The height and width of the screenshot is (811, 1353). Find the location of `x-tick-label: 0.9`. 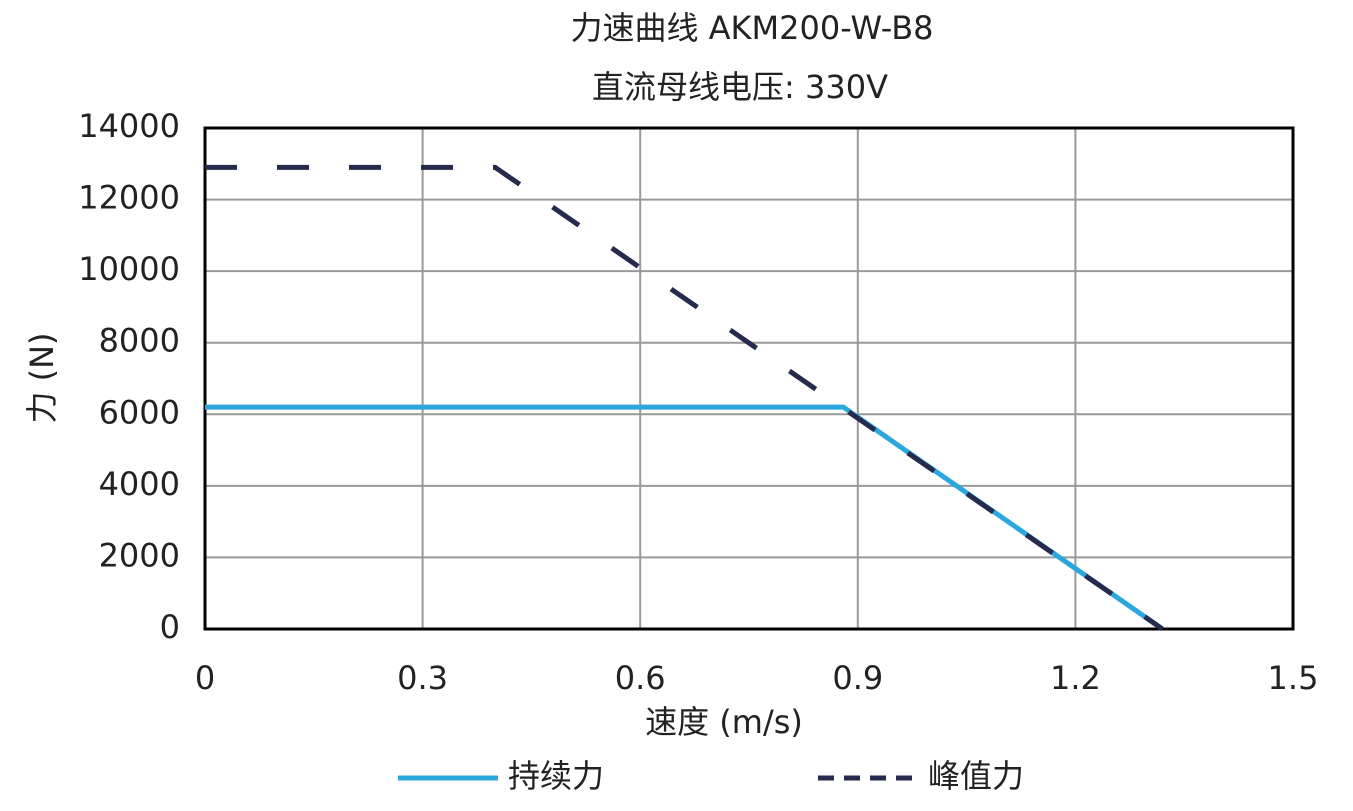

x-tick-label: 0.9 is located at coordinates (857, 678).